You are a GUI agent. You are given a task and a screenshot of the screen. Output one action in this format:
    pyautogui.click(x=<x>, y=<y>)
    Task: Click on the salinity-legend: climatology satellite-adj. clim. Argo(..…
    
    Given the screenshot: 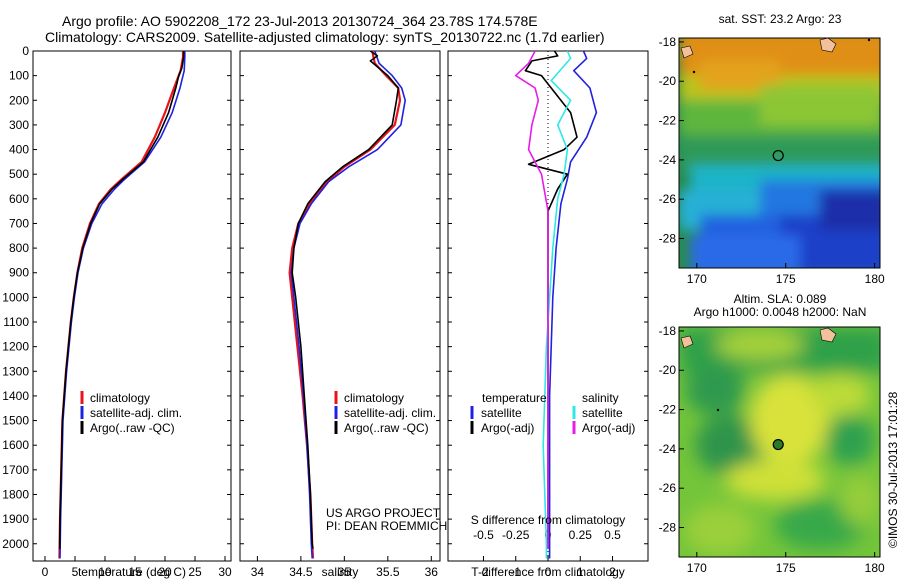 What is the action you would take?
    pyautogui.click(x=385, y=413)
    